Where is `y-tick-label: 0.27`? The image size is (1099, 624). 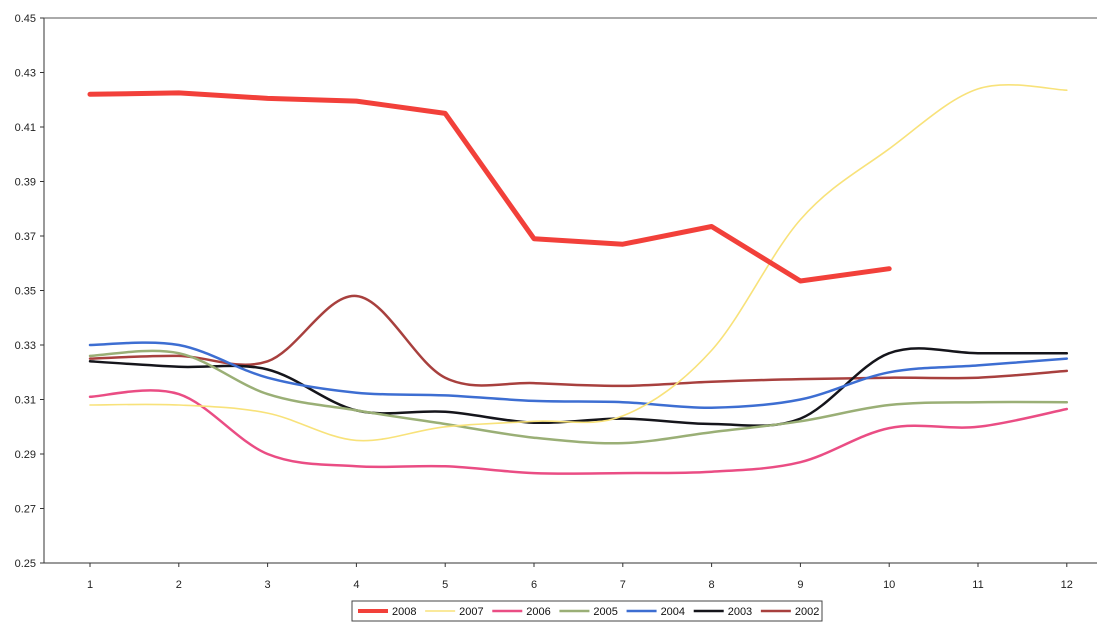
y-tick-label: 0.27 is located at coordinates (25, 510).